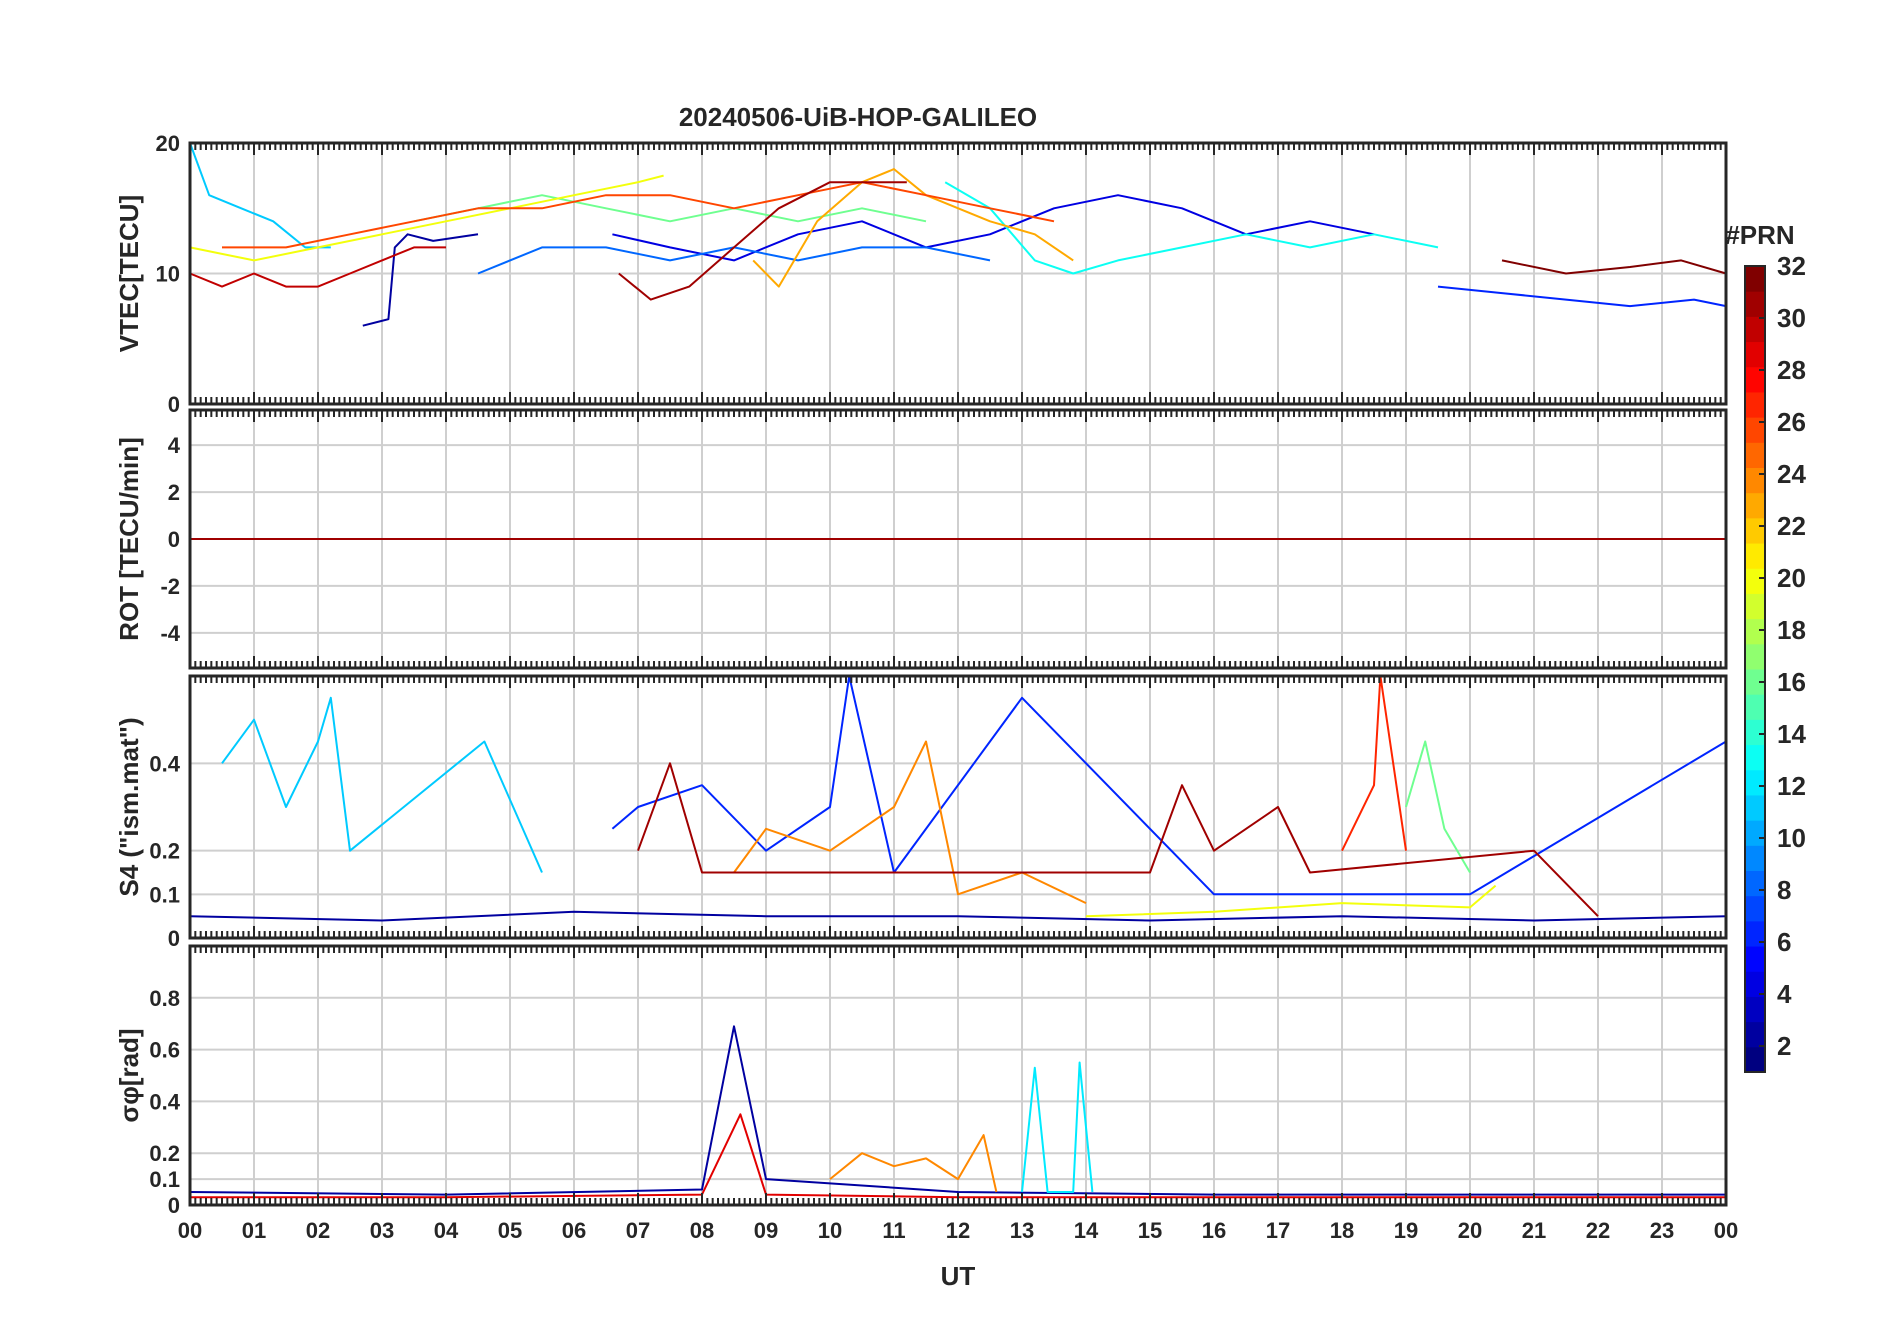 This screenshot has height=1330, width=1902. What do you see at coordinates (174, 445) in the screenshot?
I see `y-tick-label: 4` at bounding box center [174, 445].